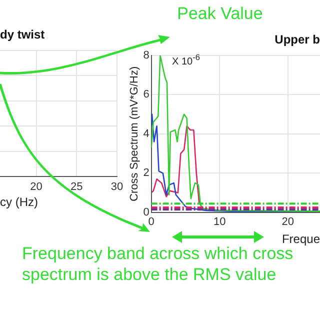  What do you see at coordinates (220, 14) in the screenshot?
I see `text: Peak Value` at bounding box center [220, 14].